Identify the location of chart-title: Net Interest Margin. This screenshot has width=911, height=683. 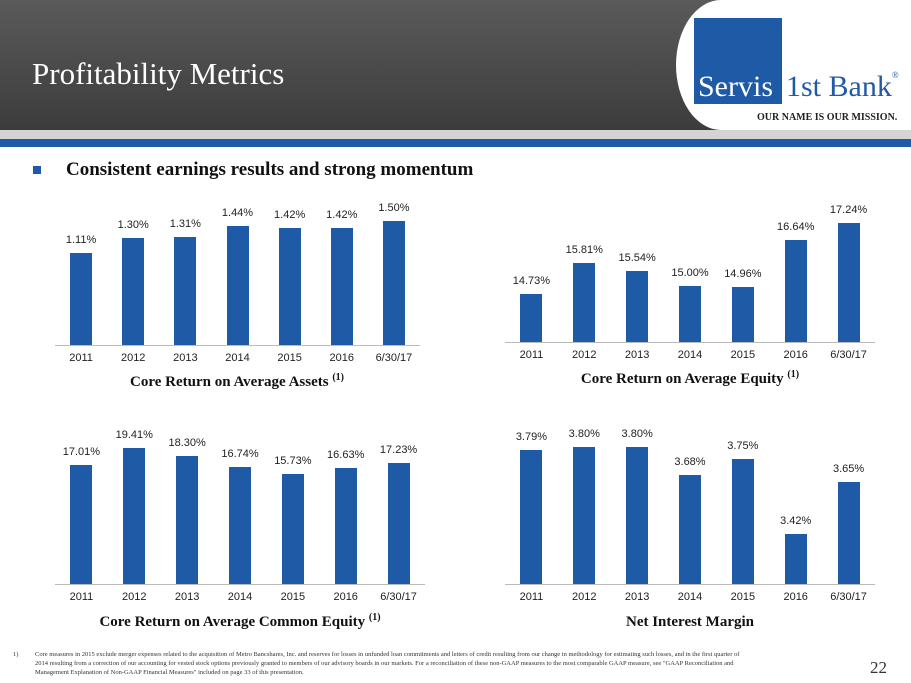
(690, 621).